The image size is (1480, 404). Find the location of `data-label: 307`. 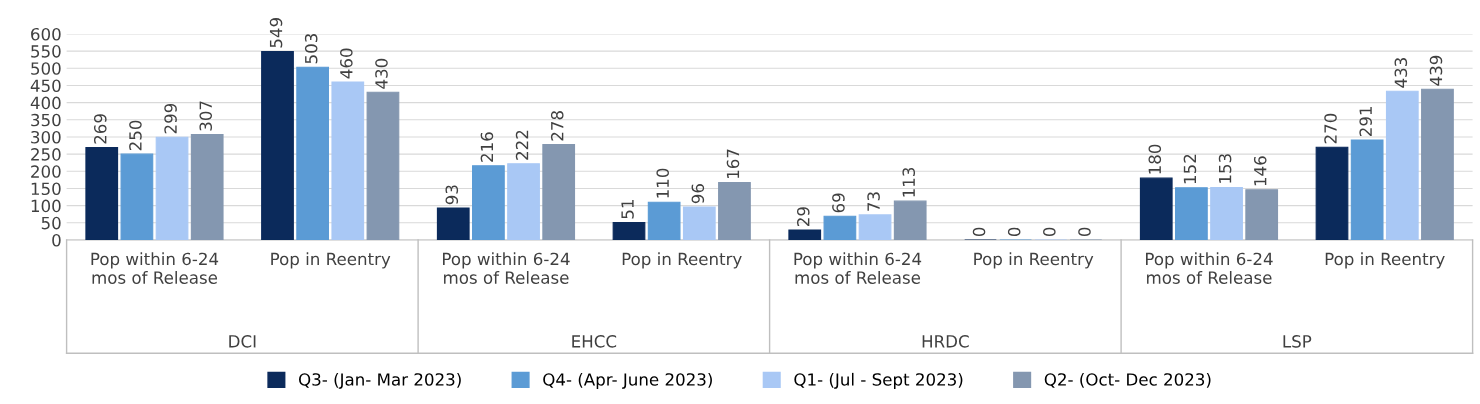

data-label: 307 is located at coordinates (206, 116).